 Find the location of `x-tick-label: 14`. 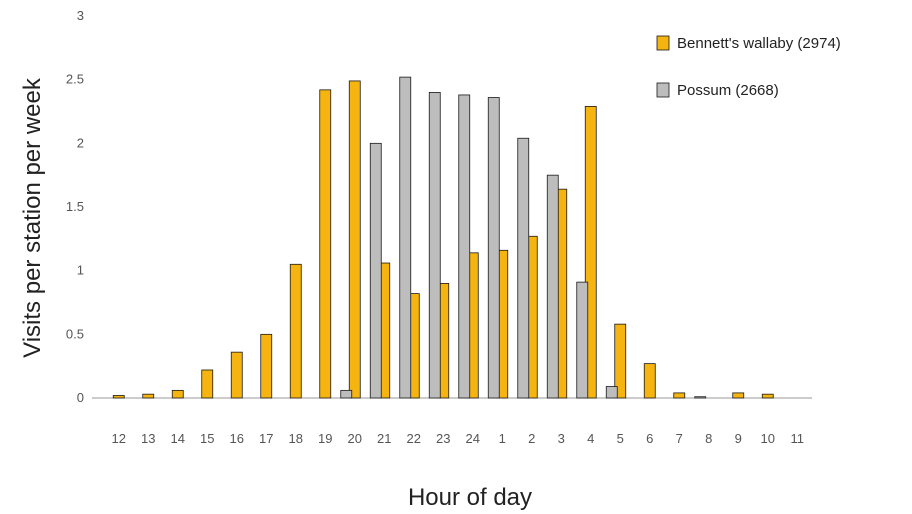

x-tick-label: 14 is located at coordinates (178, 438).